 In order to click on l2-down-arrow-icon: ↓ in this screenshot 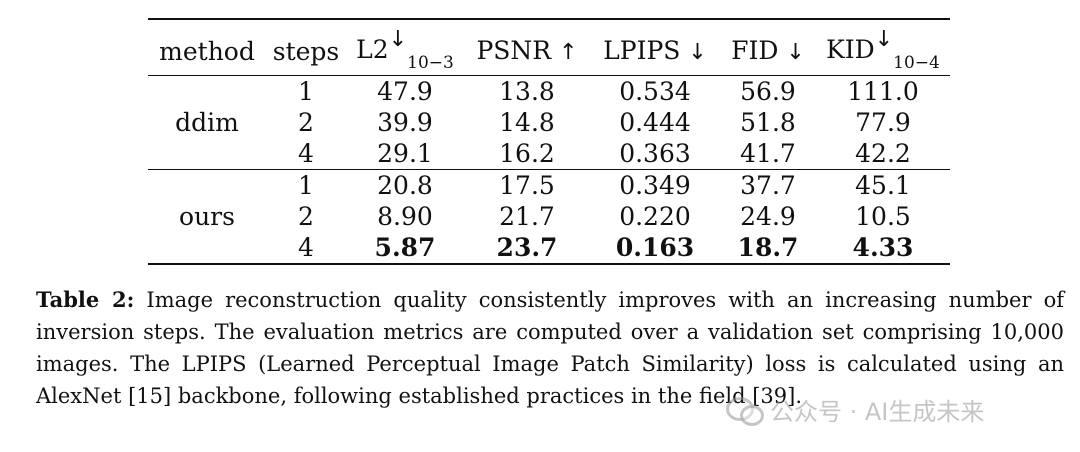, I will do `click(398, 39)`.